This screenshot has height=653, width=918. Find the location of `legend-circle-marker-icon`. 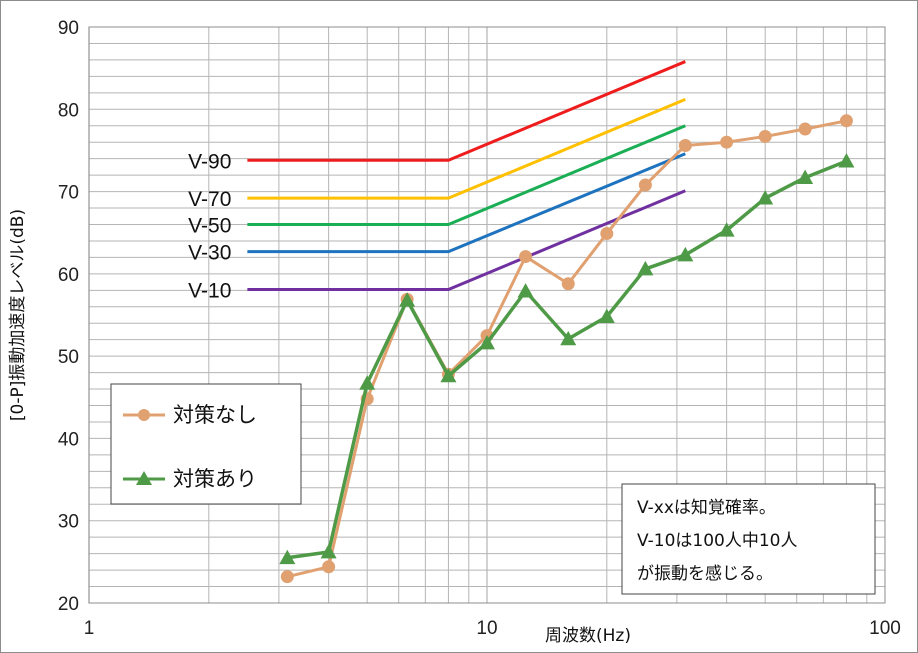

legend-circle-marker-icon is located at coordinates (144, 415).